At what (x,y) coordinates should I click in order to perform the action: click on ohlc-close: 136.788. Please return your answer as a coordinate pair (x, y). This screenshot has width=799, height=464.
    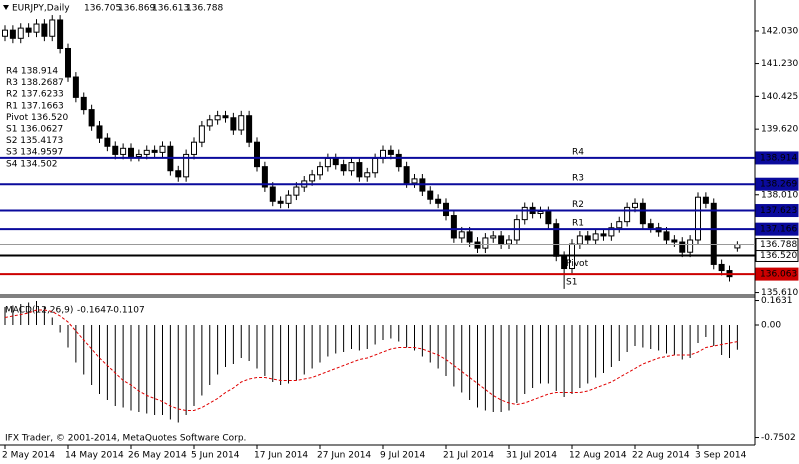
    Looking at the image, I should click on (204, 9).